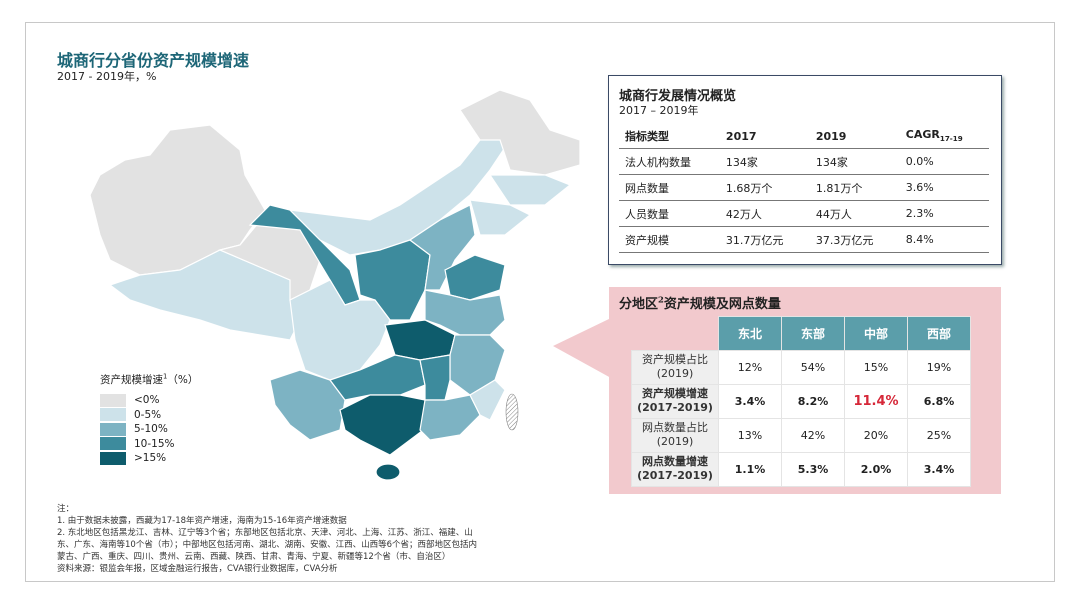 The width and height of the screenshot is (1080, 608). I want to click on table-cell: 8.2%, so click(813, 401).